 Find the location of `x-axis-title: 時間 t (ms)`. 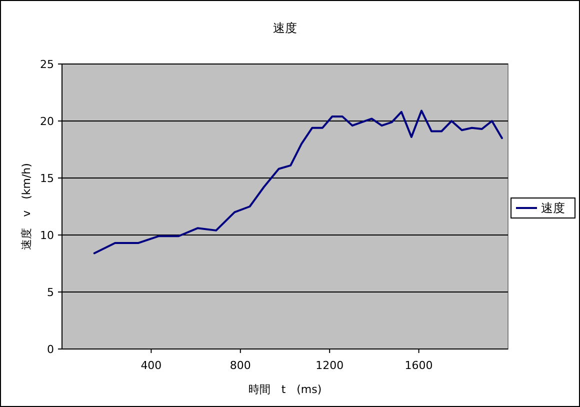

x-axis-title: 時間 t (ms) is located at coordinates (285, 389).